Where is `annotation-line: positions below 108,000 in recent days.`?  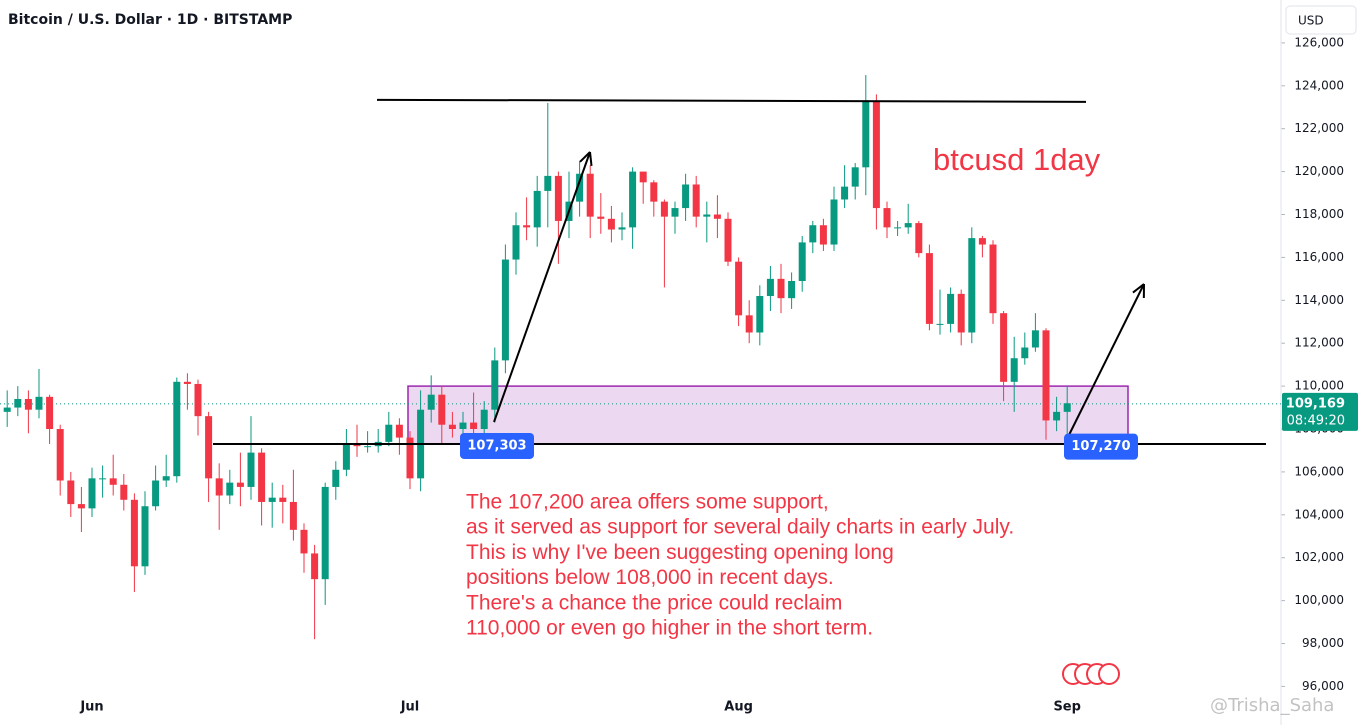 annotation-line: positions below 108,000 in recent days. is located at coordinates (650, 577).